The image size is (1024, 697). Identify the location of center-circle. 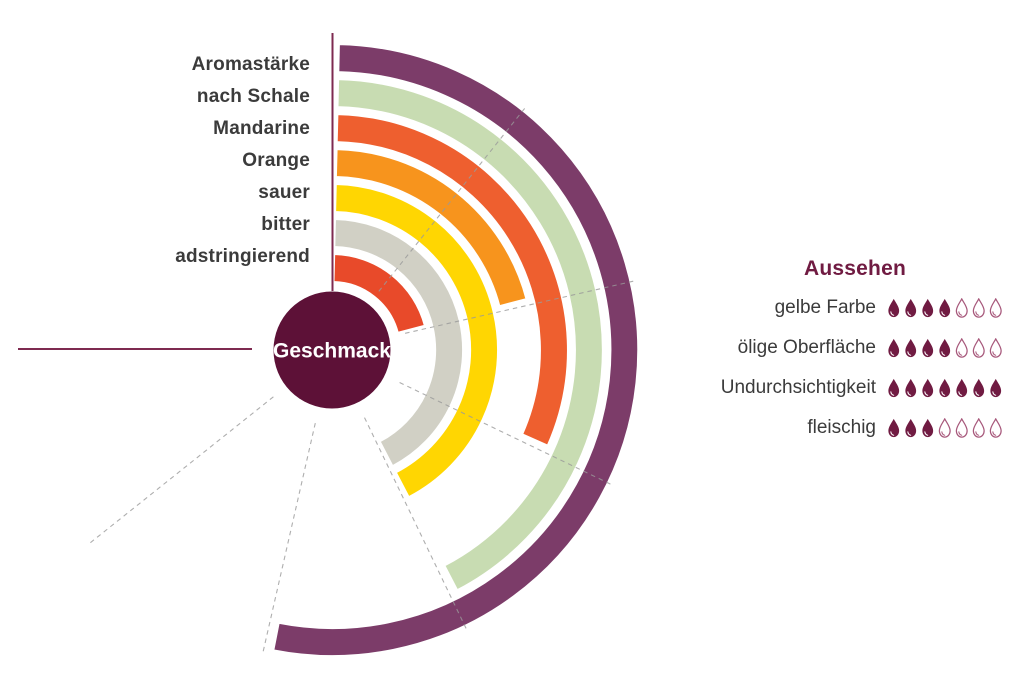
(332, 350).